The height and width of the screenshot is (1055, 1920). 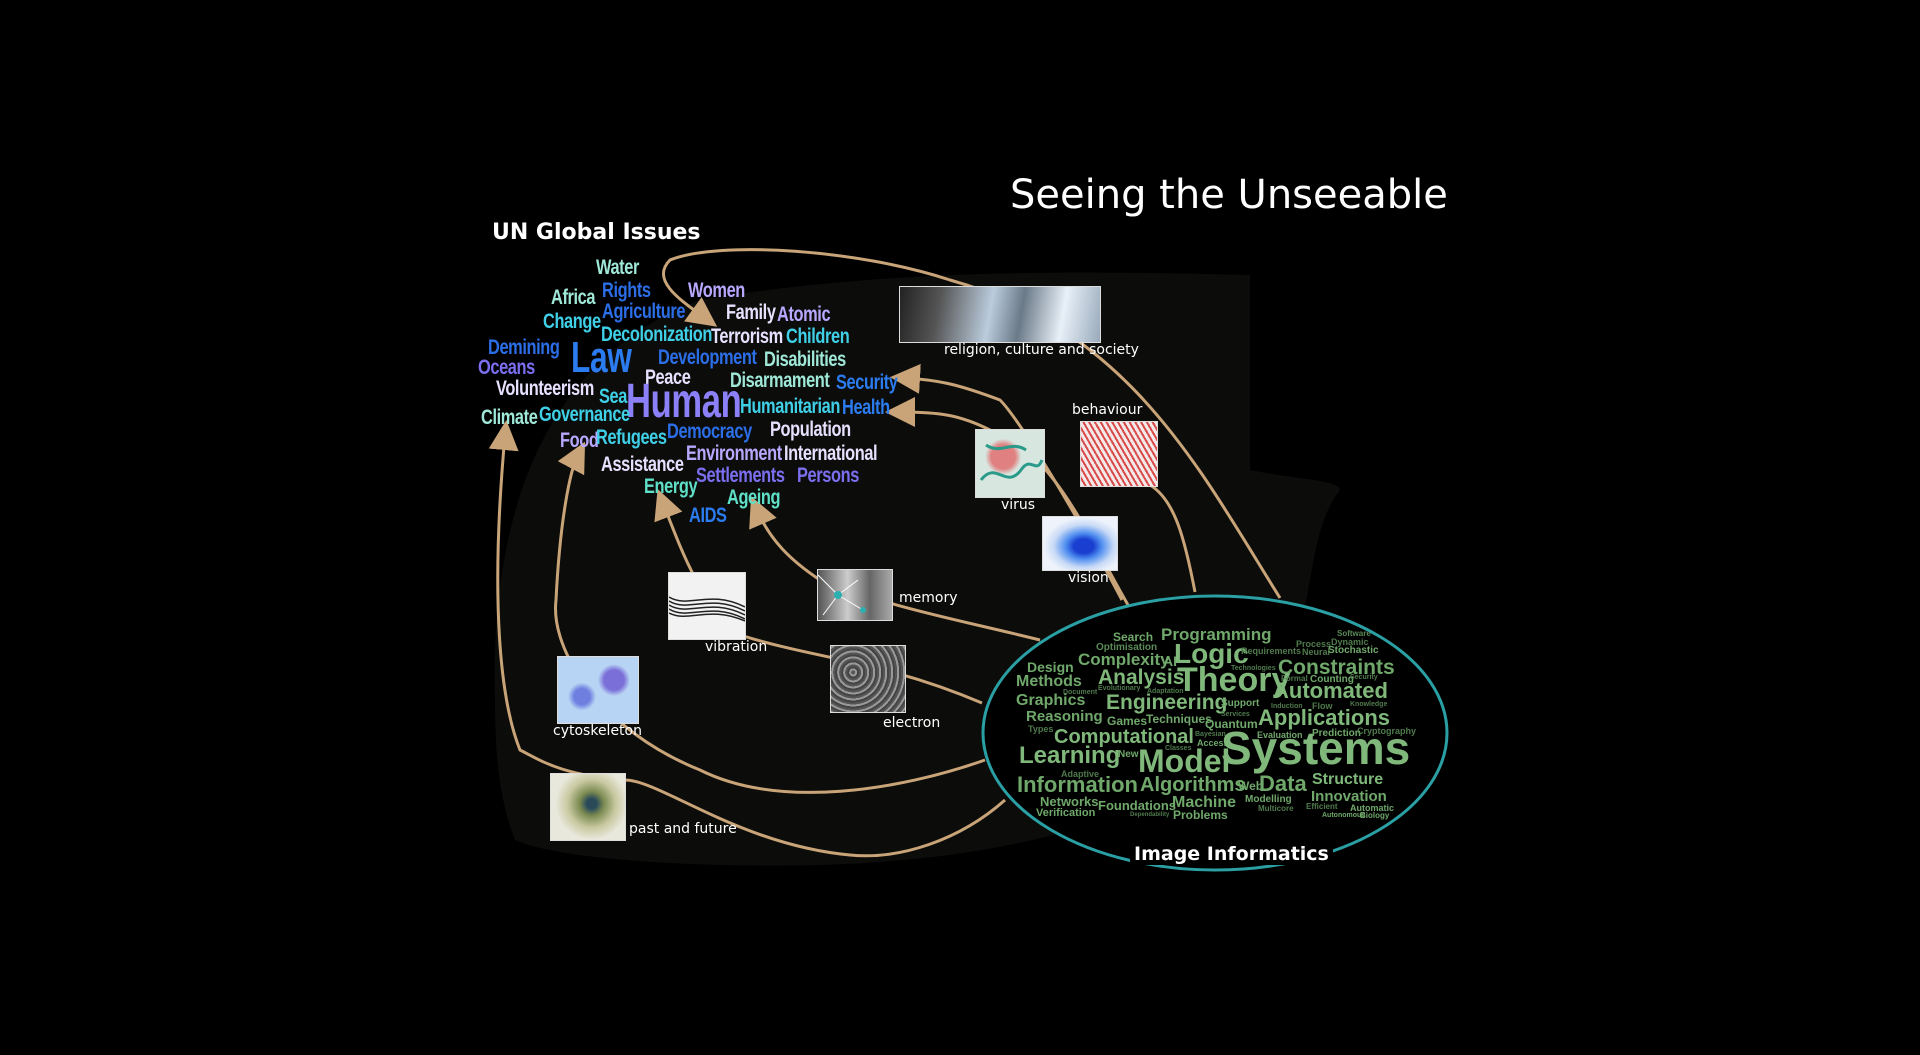 I want to click on un-word: Energy, so click(x=671, y=486).